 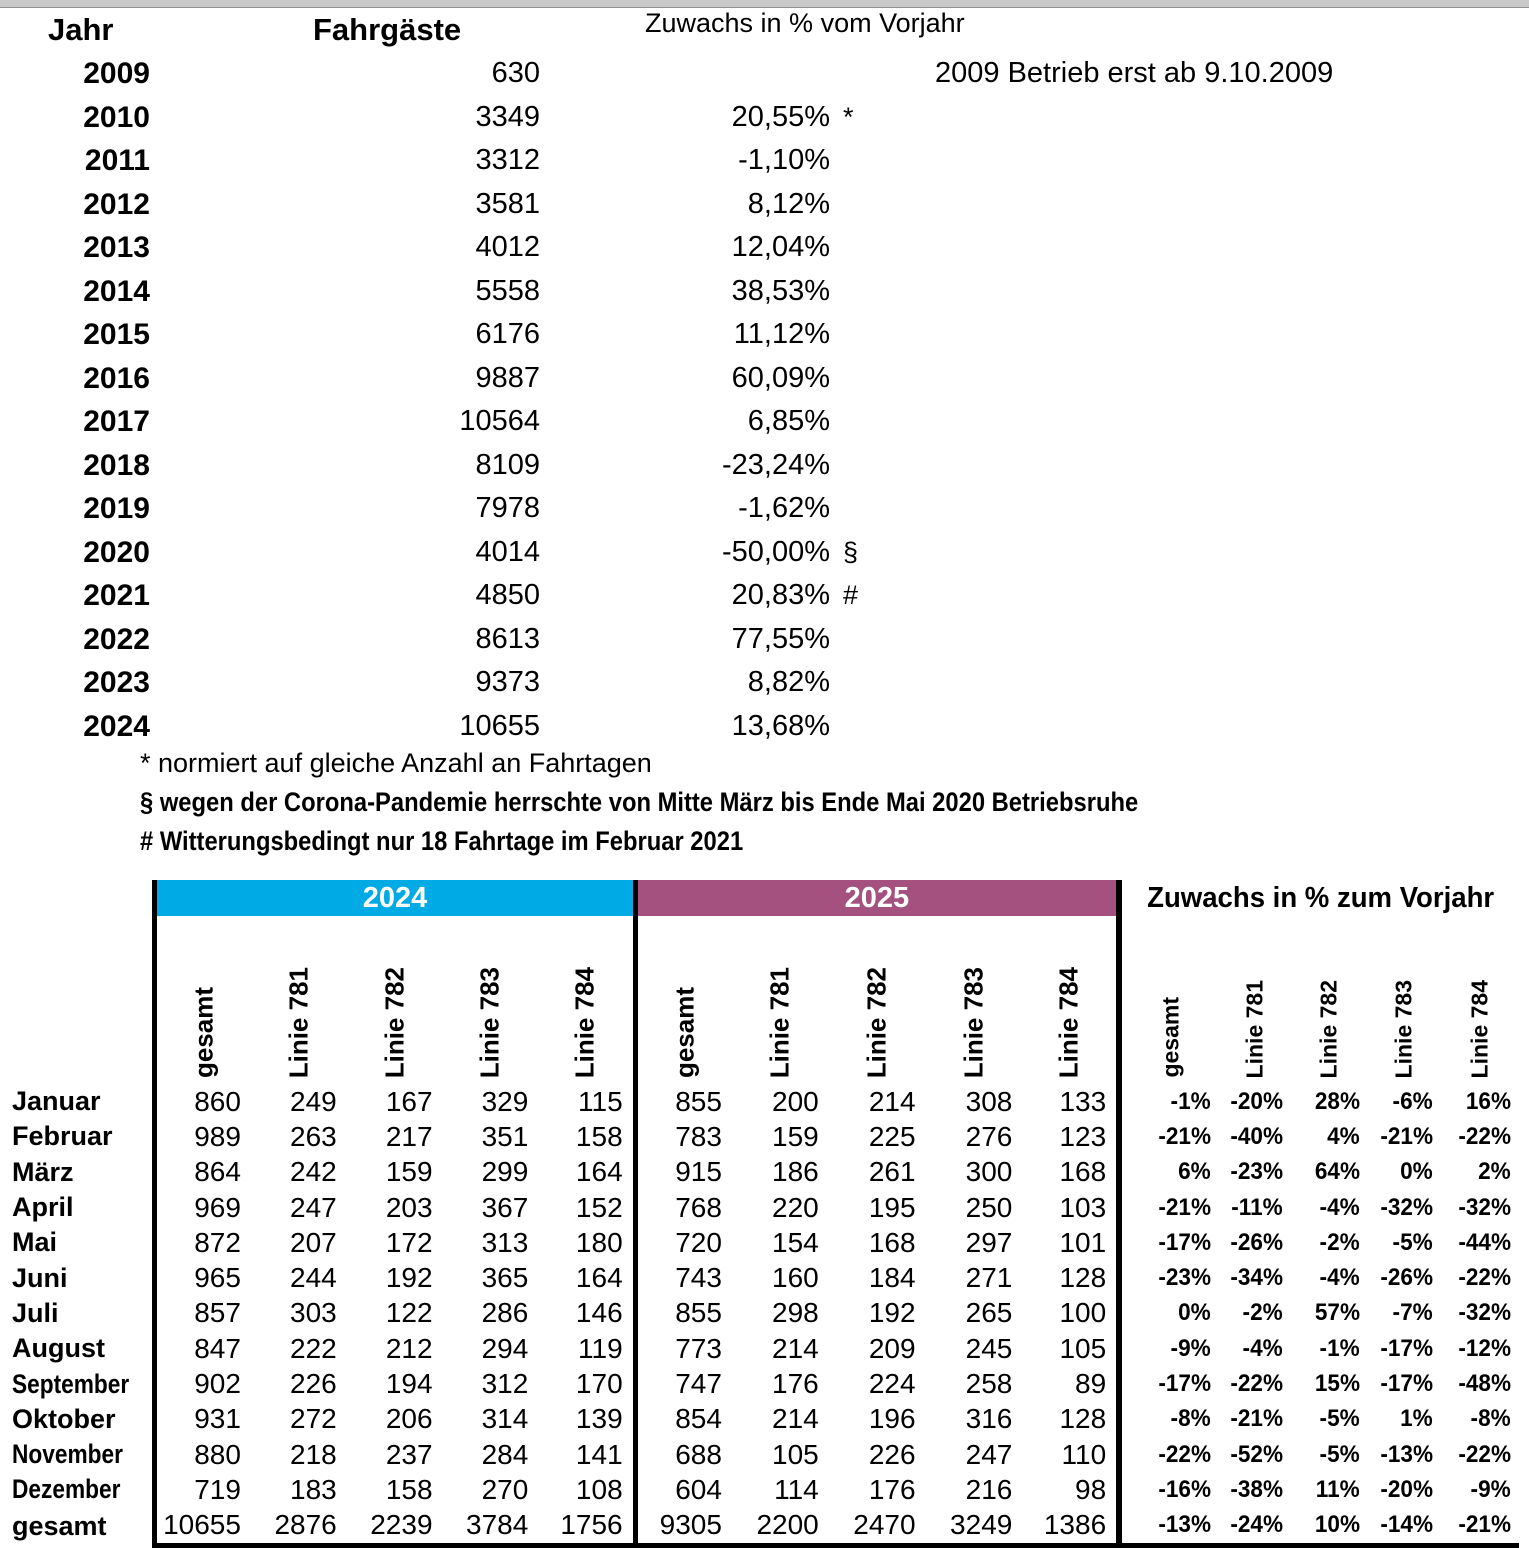 What do you see at coordinates (892, 1278) in the screenshot?
I see `value-2025-cell: 184` at bounding box center [892, 1278].